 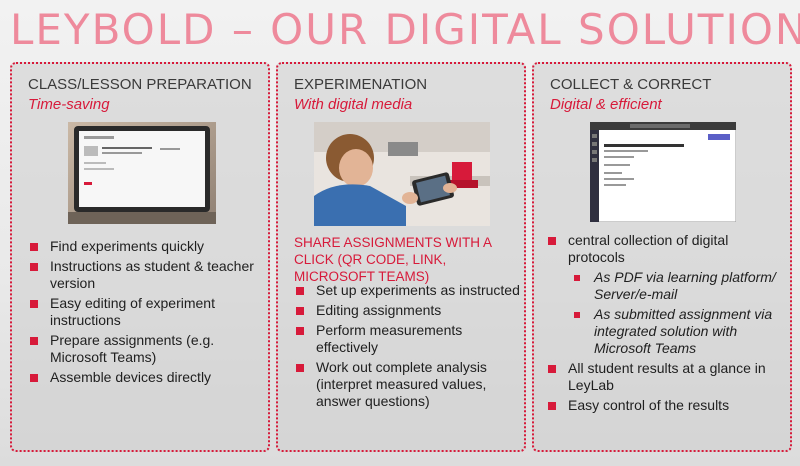 What do you see at coordinates (606, 104) in the screenshot?
I see `panel-subtitle: Digital & efficient` at bounding box center [606, 104].